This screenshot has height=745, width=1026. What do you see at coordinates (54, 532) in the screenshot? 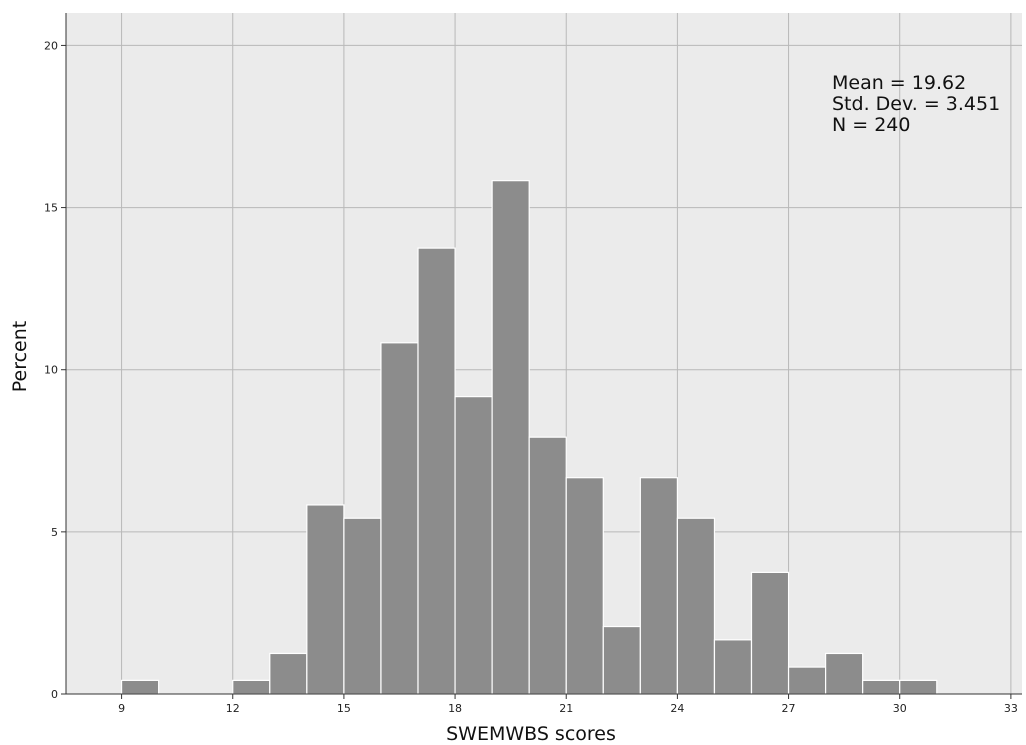
I see `y-tick-label: 5` at bounding box center [54, 532].